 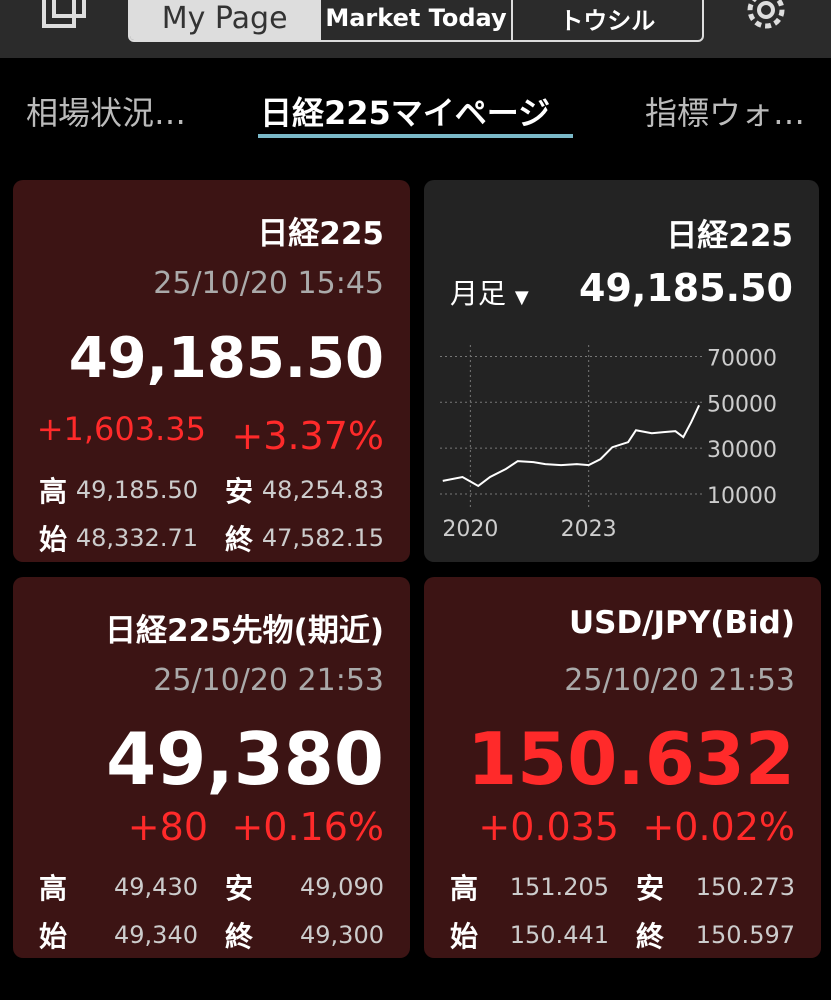 I want to click on top-bar: My Page Market Today トウシル, so click(x=415, y=29).